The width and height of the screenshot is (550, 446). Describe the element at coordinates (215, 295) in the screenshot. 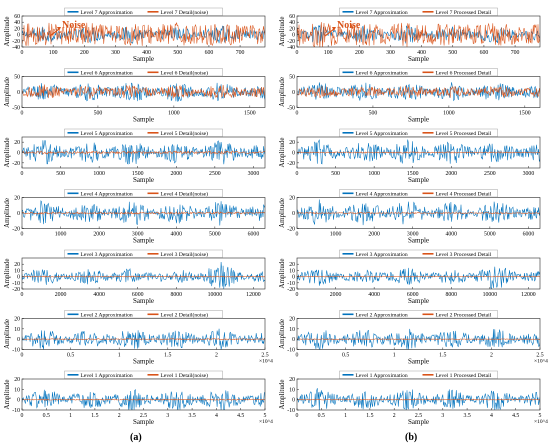

I see `x-tick-label: 10000` at that location.